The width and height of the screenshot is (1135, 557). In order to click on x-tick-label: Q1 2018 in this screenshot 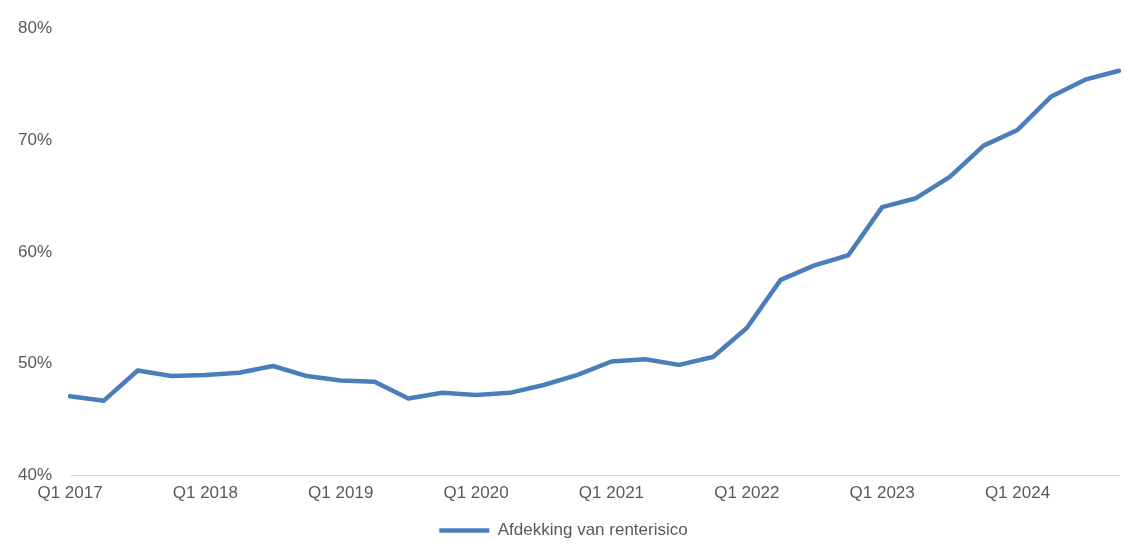, I will do `click(205, 493)`.